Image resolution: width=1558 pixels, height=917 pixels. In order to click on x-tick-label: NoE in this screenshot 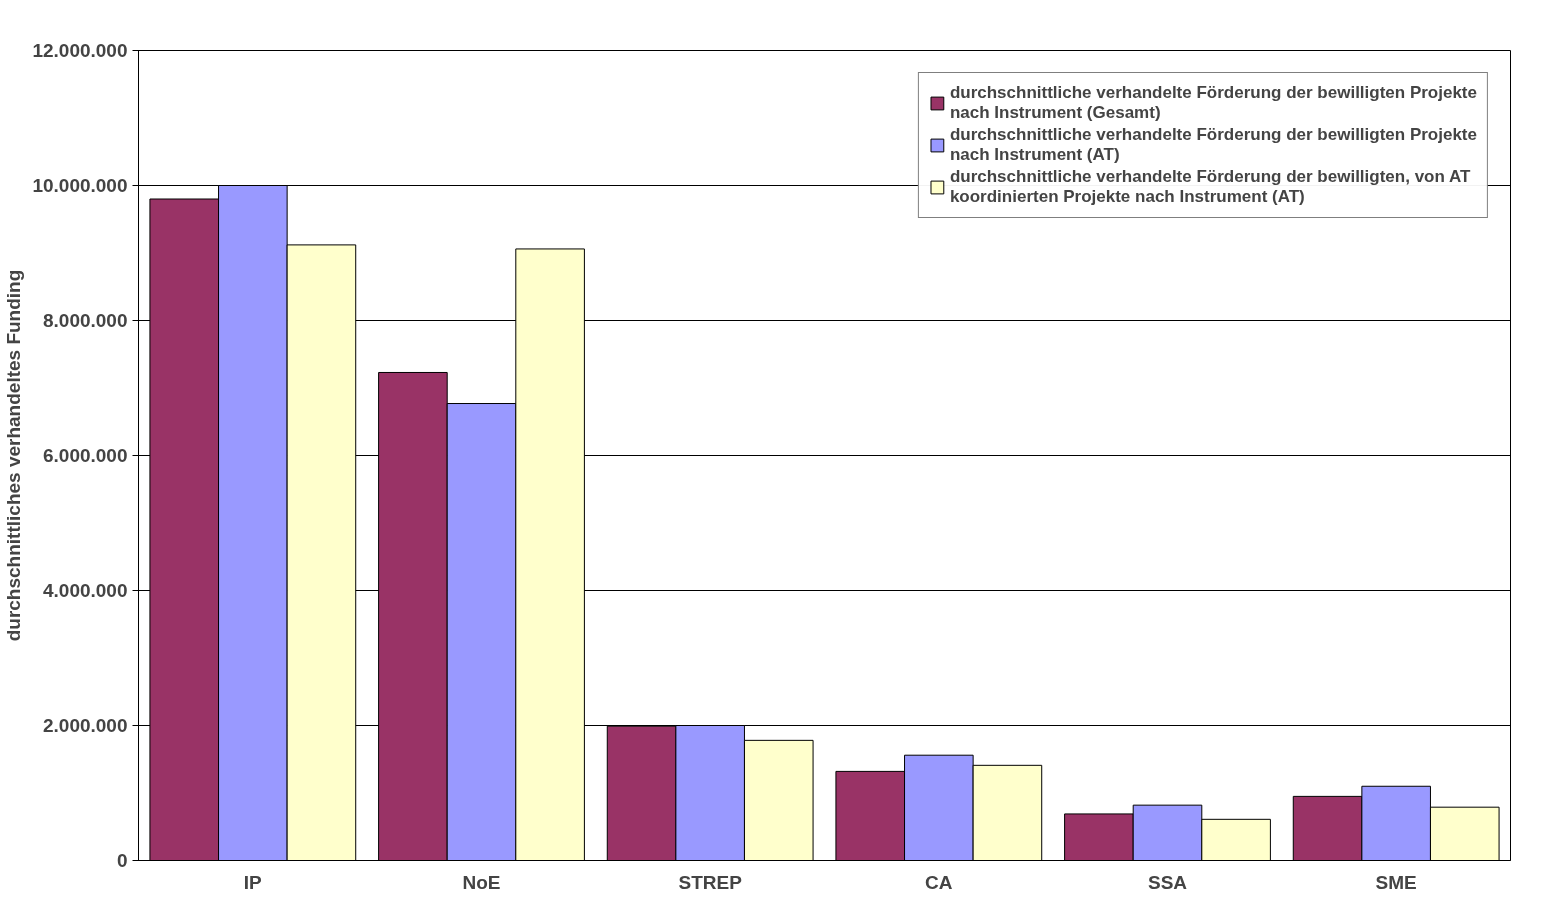, I will do `click(481, 882)`.